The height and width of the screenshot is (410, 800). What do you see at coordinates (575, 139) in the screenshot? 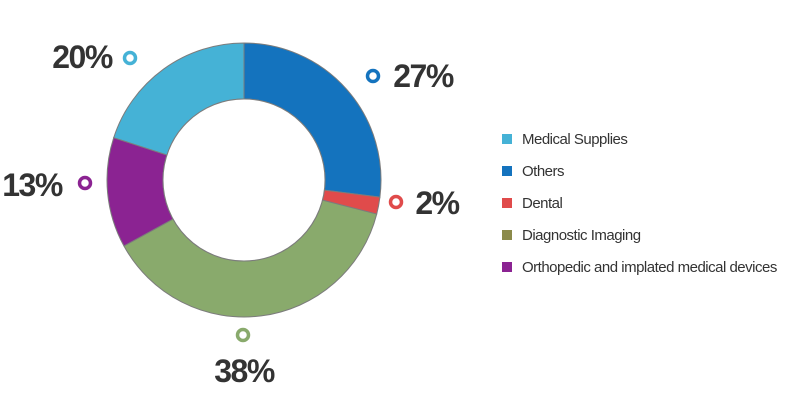
I see `legend-label-medical-supplies: Medical Supplies` at bounding box center [575, 139].